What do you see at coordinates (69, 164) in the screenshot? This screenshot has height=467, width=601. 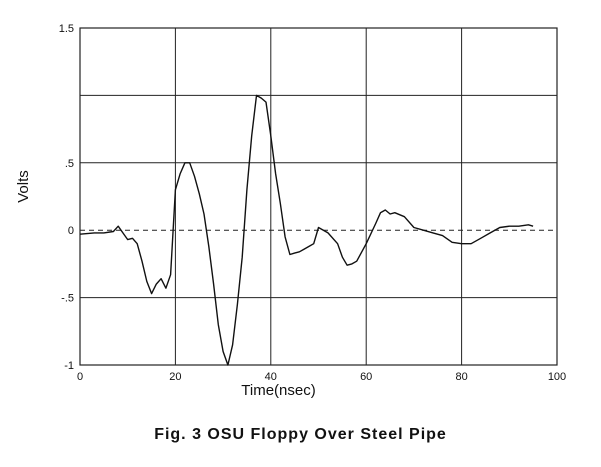 I see `y-tick-label: .5` at bounding box center [69, 164].